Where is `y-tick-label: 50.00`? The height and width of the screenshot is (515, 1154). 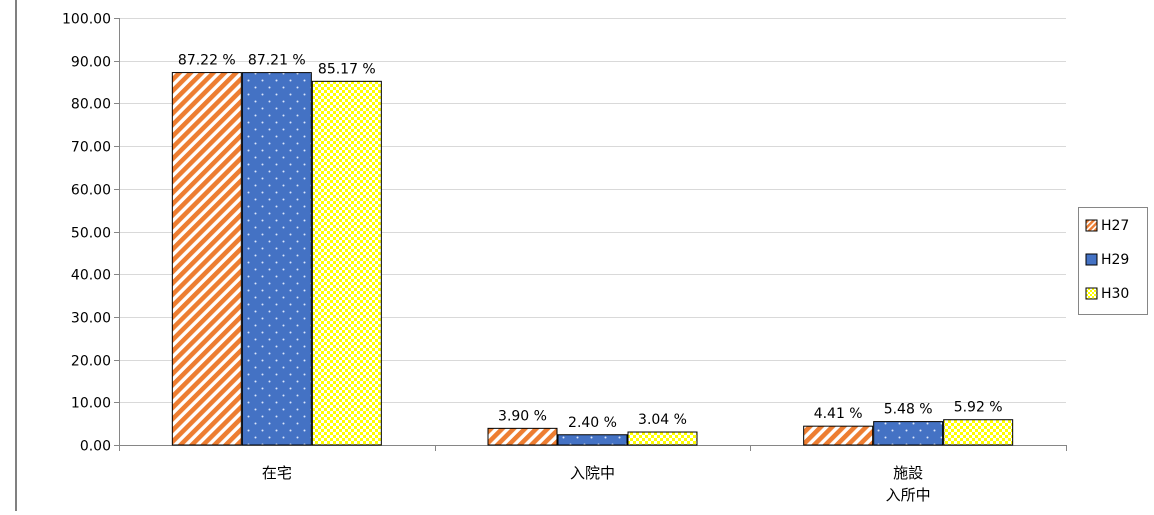 y-tick-label: 50.00 is located at coordinates (91, 234).